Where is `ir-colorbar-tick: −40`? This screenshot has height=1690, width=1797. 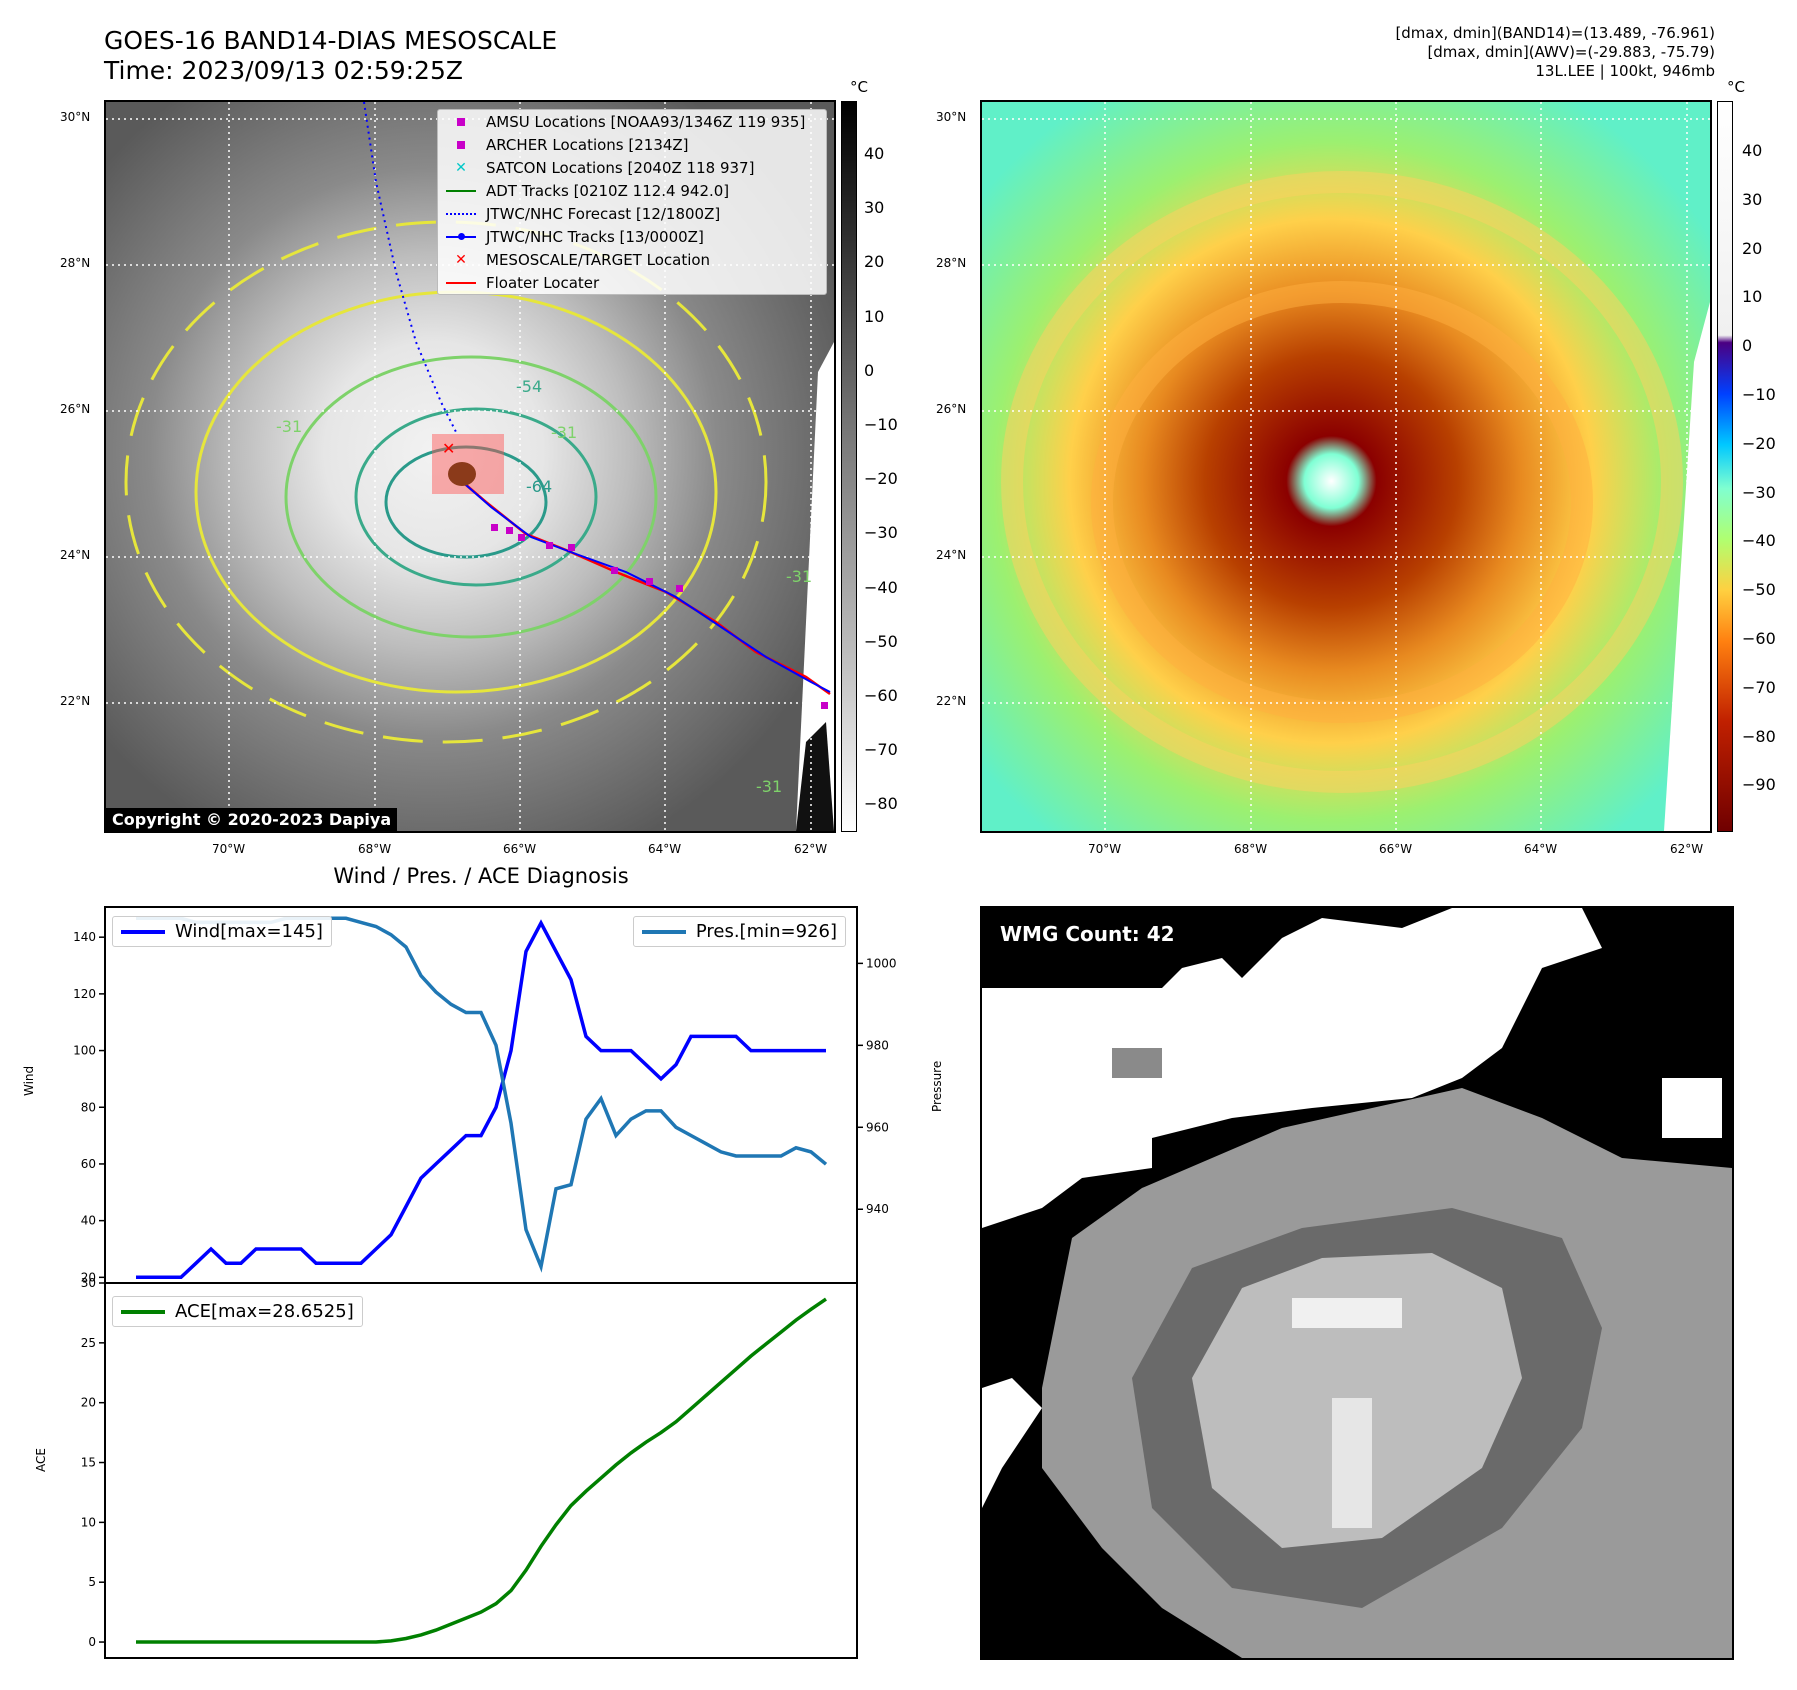
ir-colorbar-tick: −40 is located at coordinates (881, 587).